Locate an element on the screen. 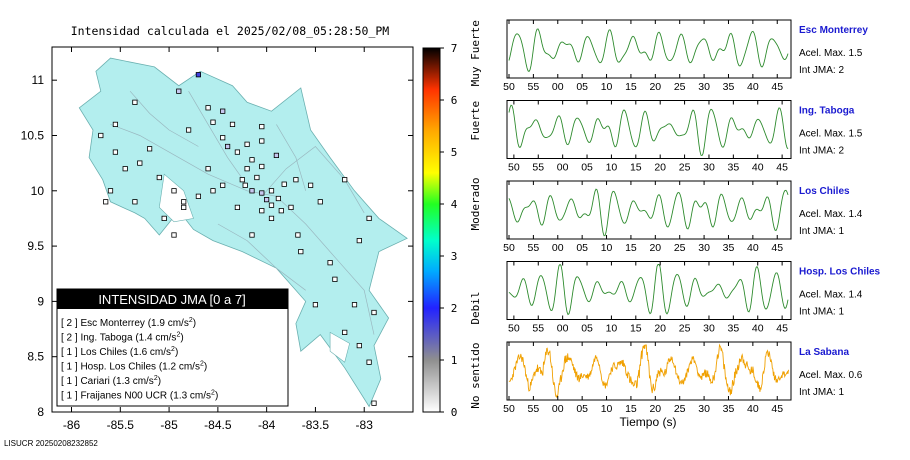 The height and width of the screenshot is (460, 910). x-tick-label: -83.5 is located at coordinates (316, 425).